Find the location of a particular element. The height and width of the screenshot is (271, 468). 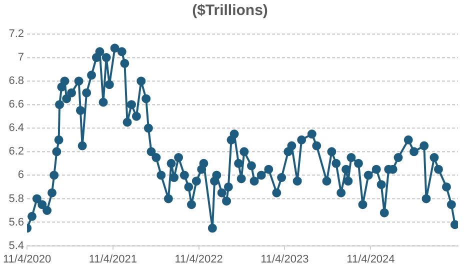

y-tick-label: 5.8 is located at coordinates (16, 198).